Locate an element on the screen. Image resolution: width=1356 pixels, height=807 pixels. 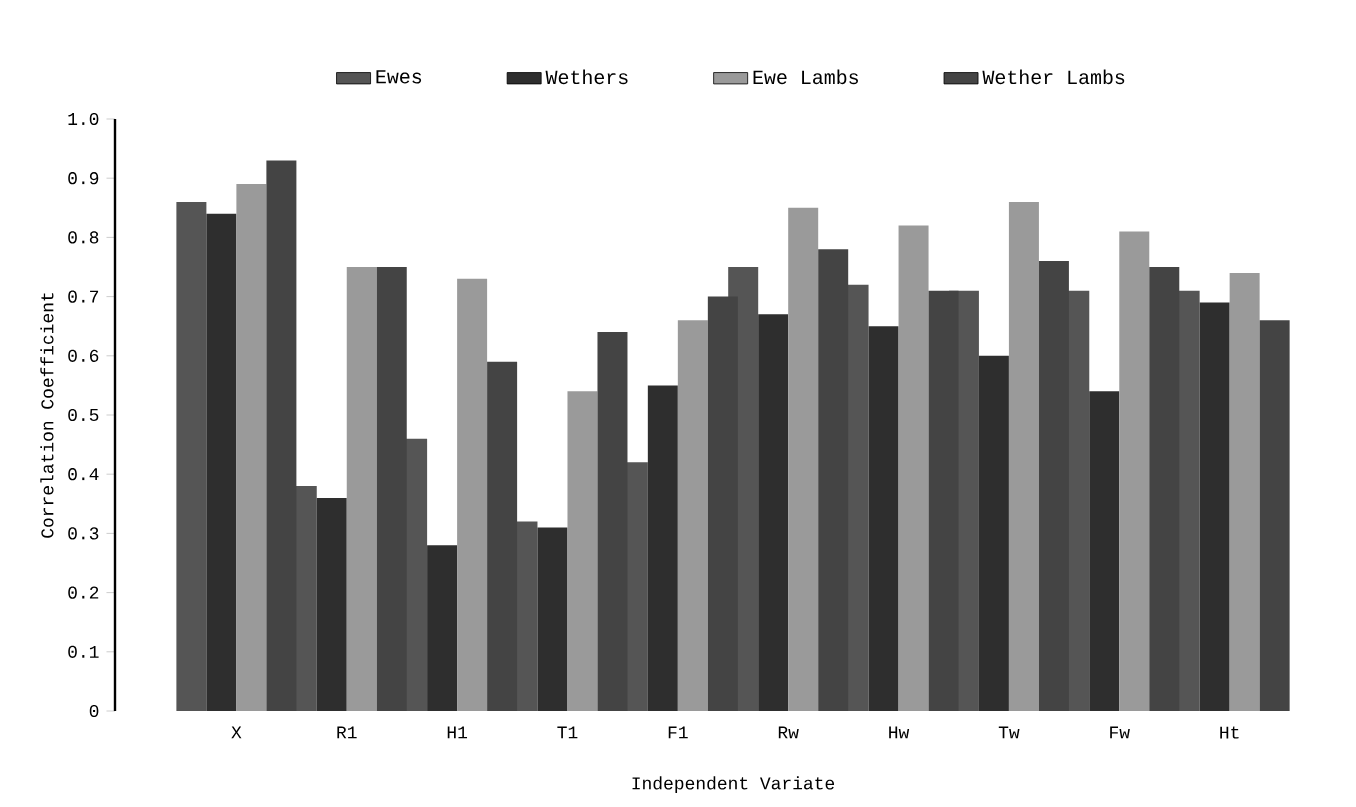
y-tick-label: 0.1 is located at coordinates (83, 651).